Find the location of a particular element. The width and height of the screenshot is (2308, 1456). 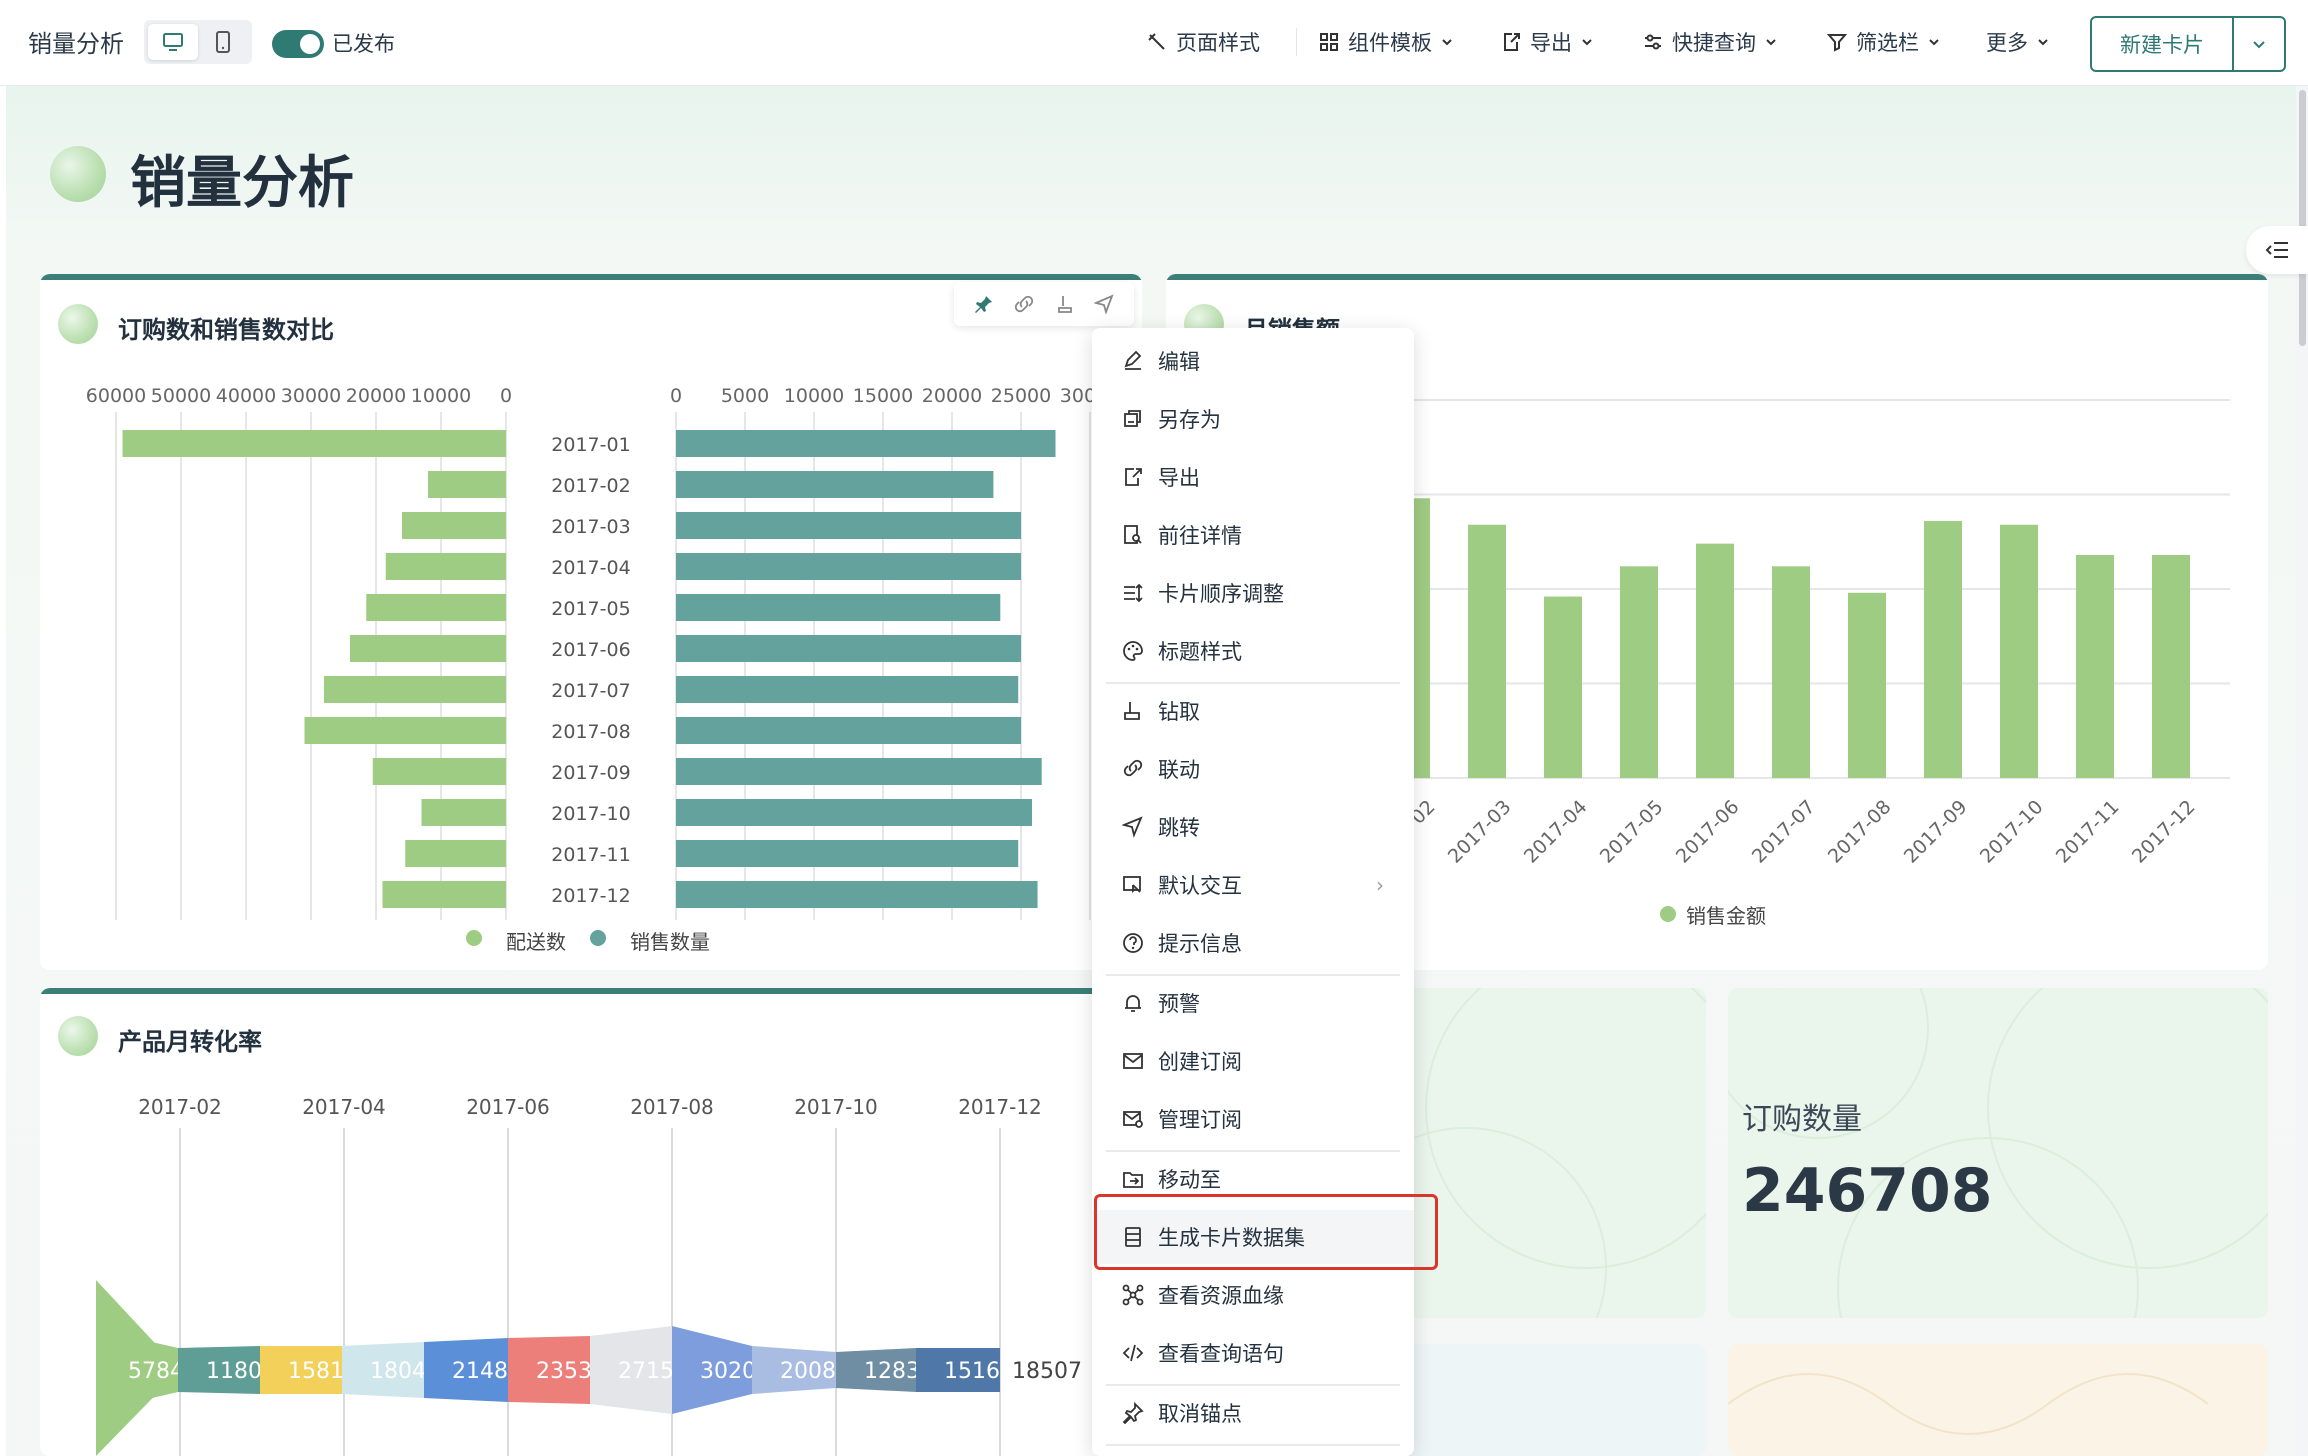

publish-toggle is located at coordinates (298, 44).